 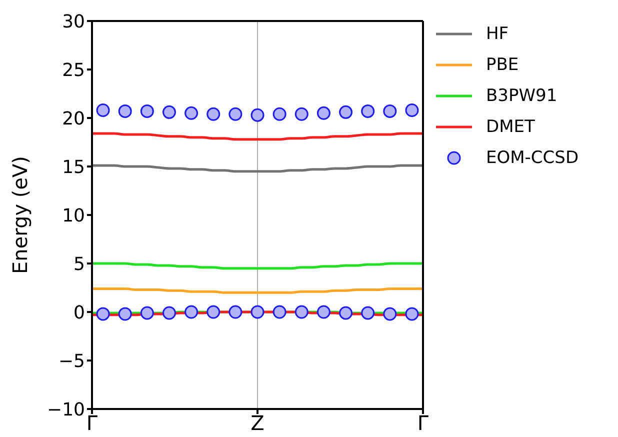 What do you see at coordinates (73, 215) in the screenshot?
I see `y-tick-label: 10` at bounding box center [73, 215].